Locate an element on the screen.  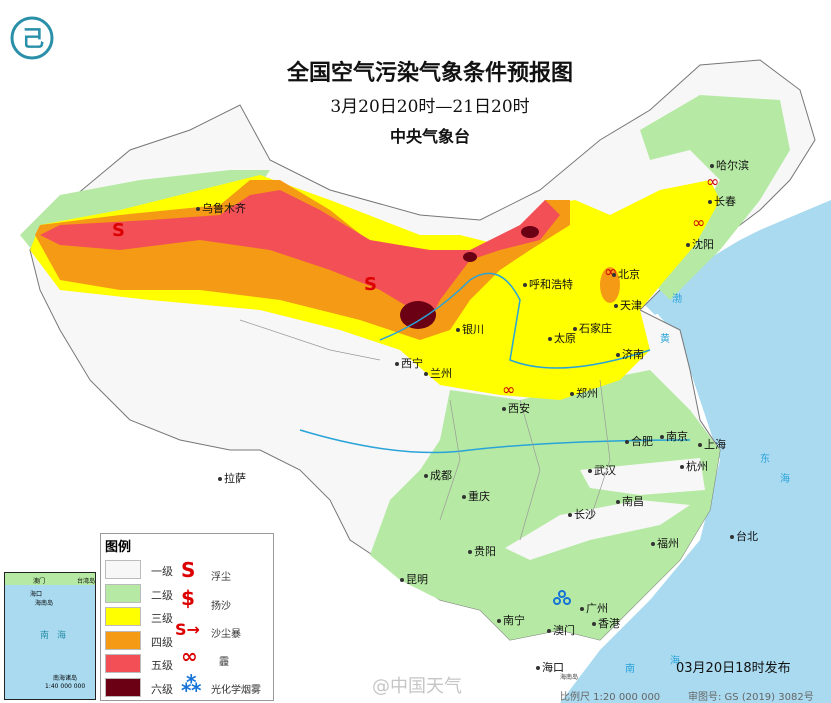
city-label: 长春 is located at coordinates (722, 201).